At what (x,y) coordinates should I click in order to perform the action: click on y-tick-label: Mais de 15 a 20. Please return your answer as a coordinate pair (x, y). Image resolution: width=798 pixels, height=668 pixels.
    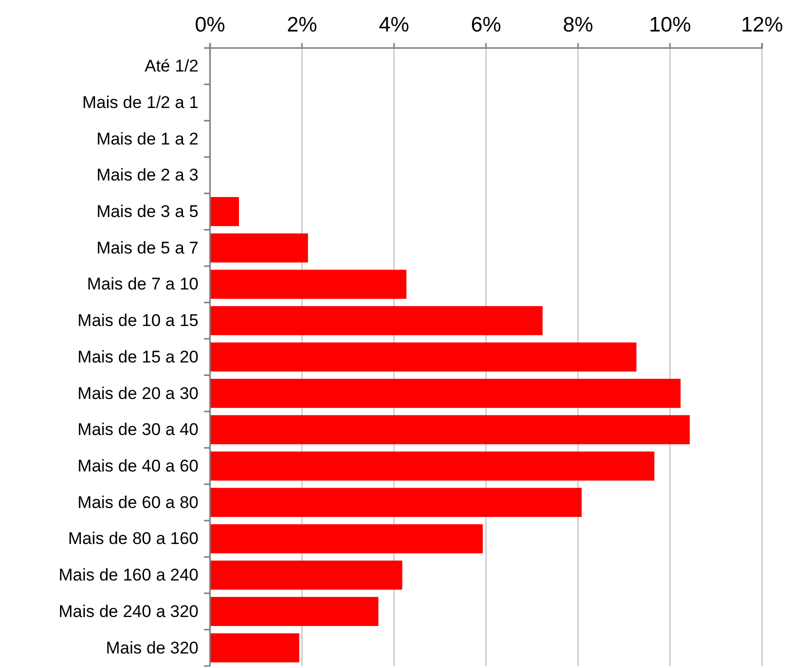
    Looking at the image, I should click on (138, 356).